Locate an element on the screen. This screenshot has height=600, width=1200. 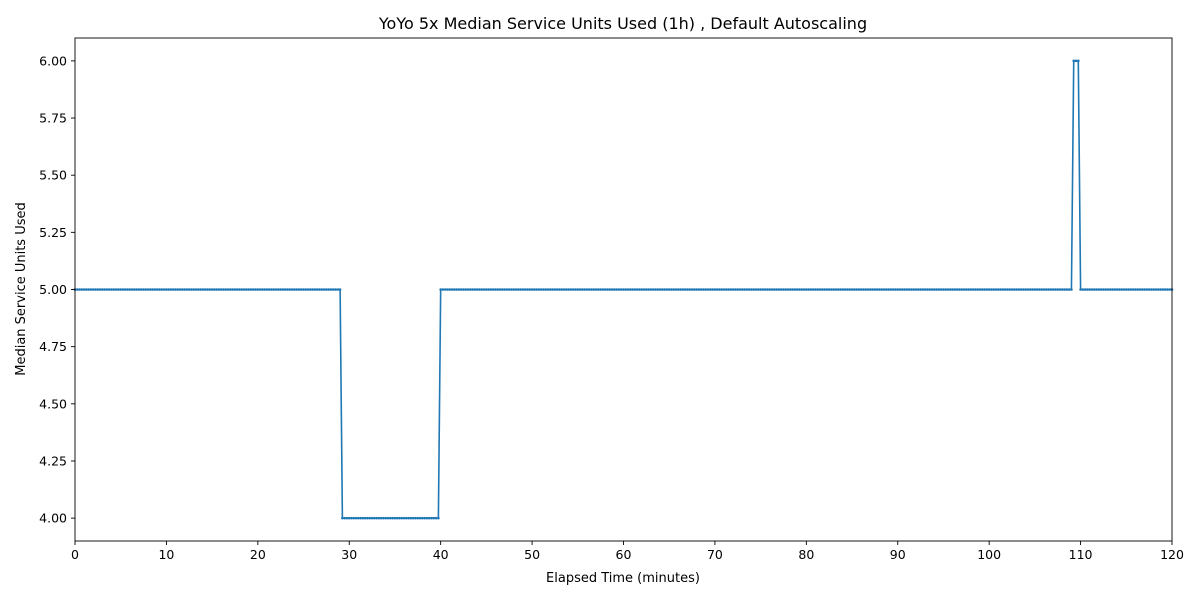
y-axis: 4.00 4.25 4.50 4.75 5.00 5.25 5.50 5.75 6.00 is located at coordinates (57, 289).